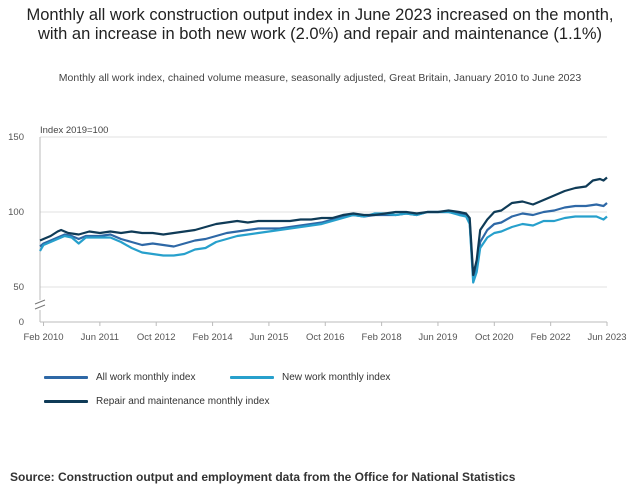  Describe the element at coordinates (146, 377) in the screenshot. I see `legend-label-all-work: All work monthly index` at that location.